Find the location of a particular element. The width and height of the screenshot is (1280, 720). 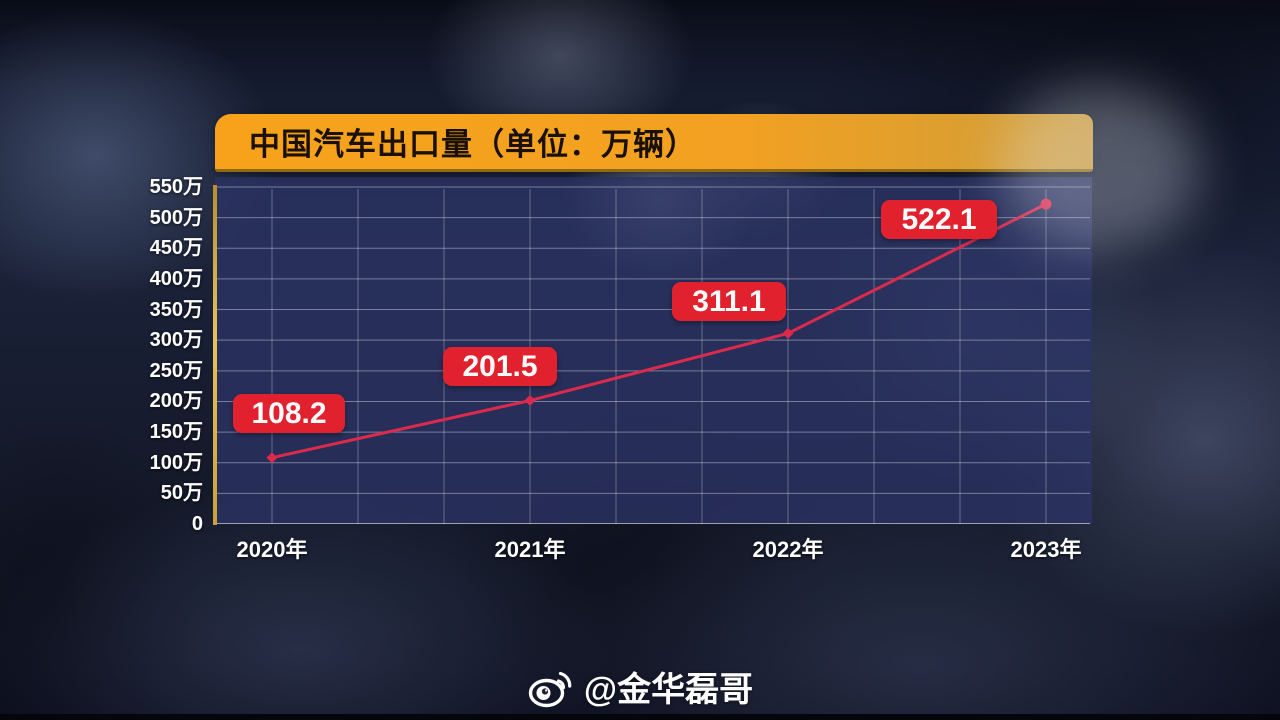

y-tick-label: 400万 is located at coordinates (176, 278).